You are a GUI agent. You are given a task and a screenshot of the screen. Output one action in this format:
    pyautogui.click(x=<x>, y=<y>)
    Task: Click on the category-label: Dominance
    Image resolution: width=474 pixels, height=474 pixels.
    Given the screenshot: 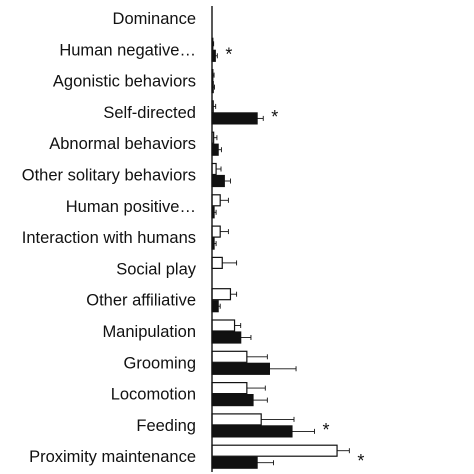 What is the action you would take?
    pyautogui.click(x=154, y=19)
    